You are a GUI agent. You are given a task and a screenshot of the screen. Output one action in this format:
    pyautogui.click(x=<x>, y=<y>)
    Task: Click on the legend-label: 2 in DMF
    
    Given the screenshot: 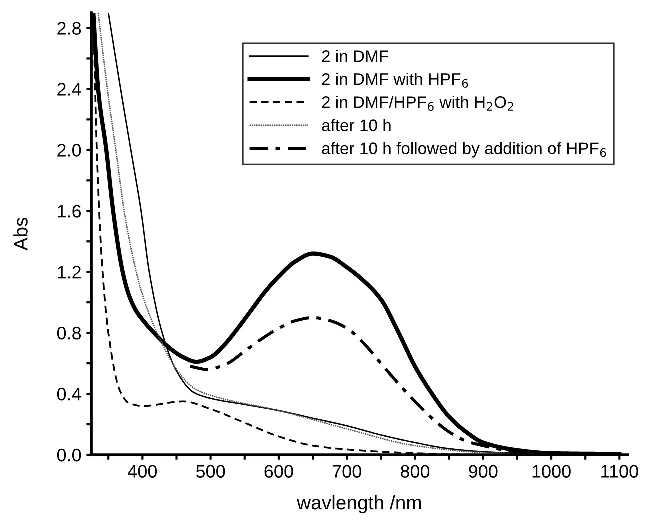 What is the action you would take?
    pyautogui.click(x=355, y=56)
    